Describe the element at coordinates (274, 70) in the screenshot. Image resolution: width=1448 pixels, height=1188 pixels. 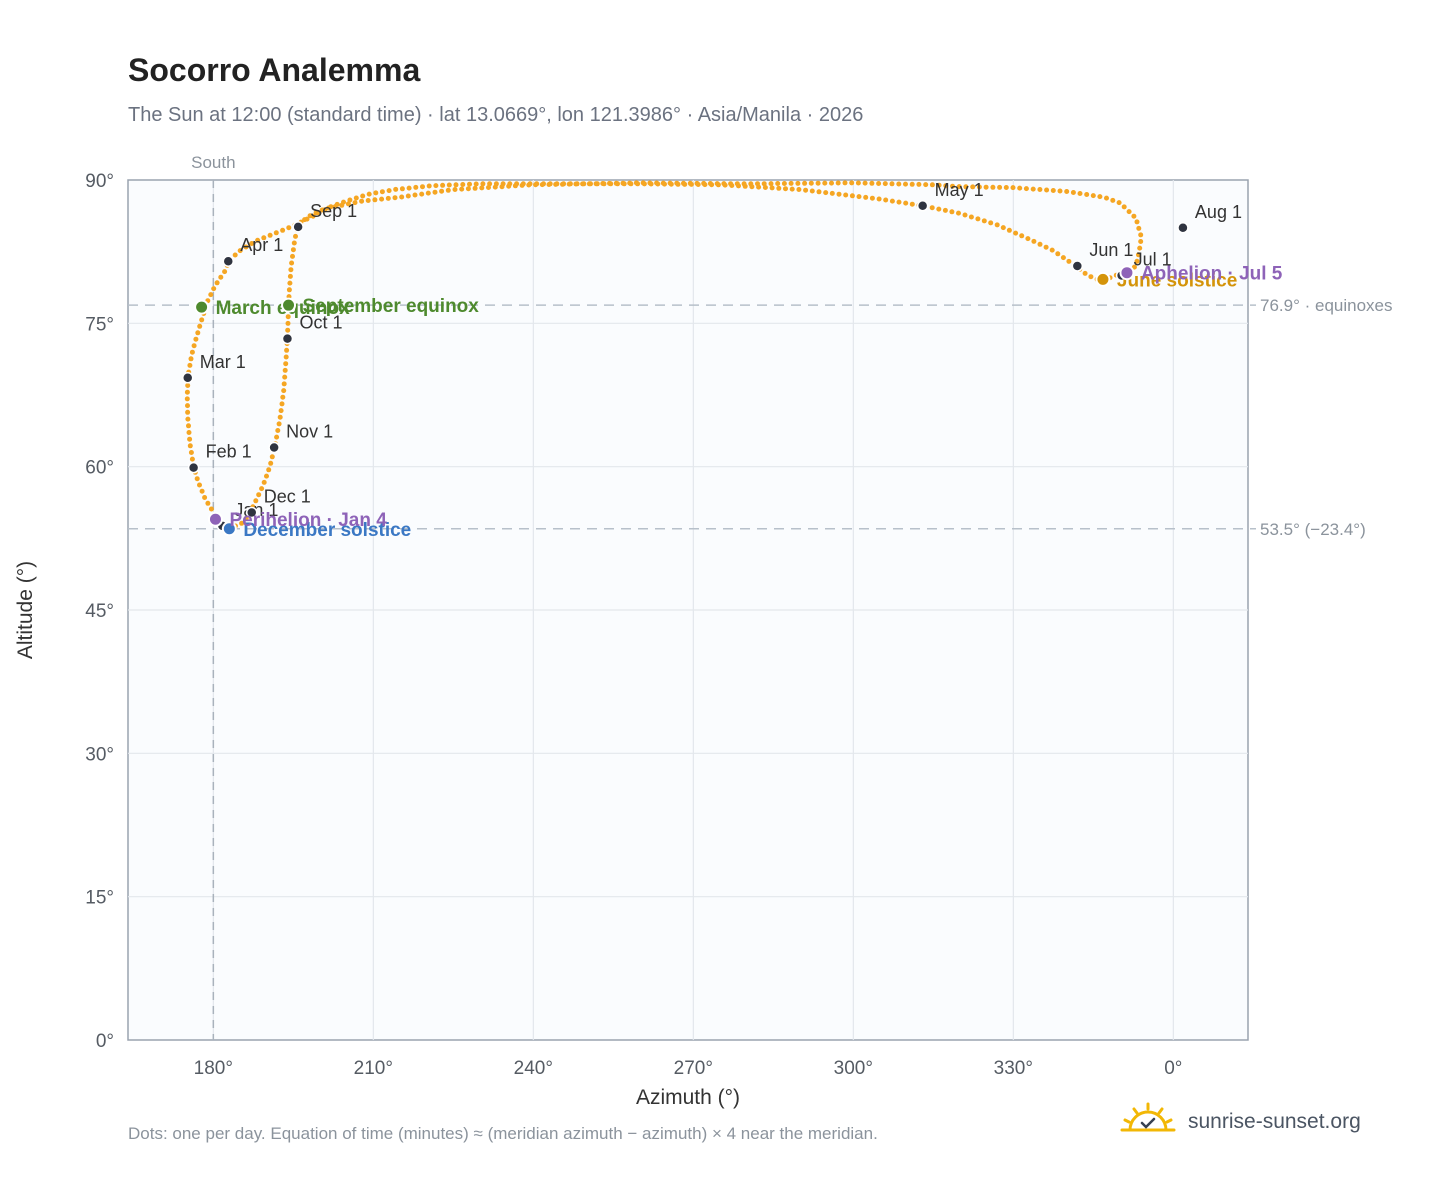
I see `chart-title: Socorro Analemma` at that location.